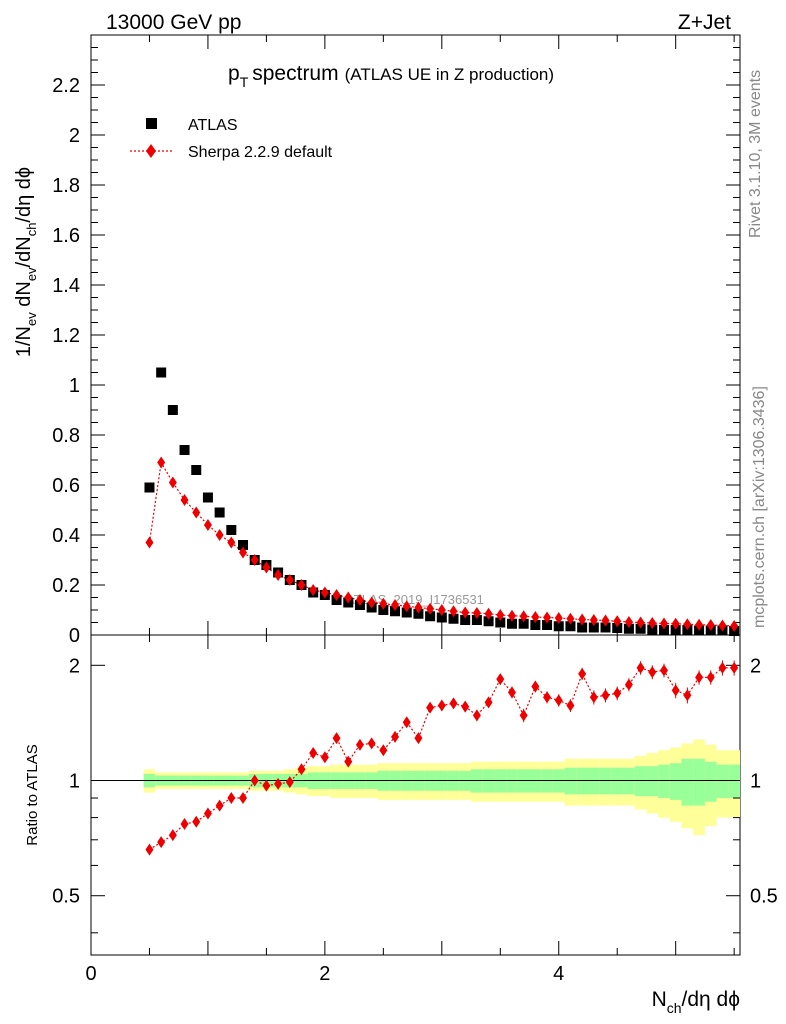  I want to click on source-label: mcplots.cern.ch [arXiv:1306.3436], so click(759, 507).